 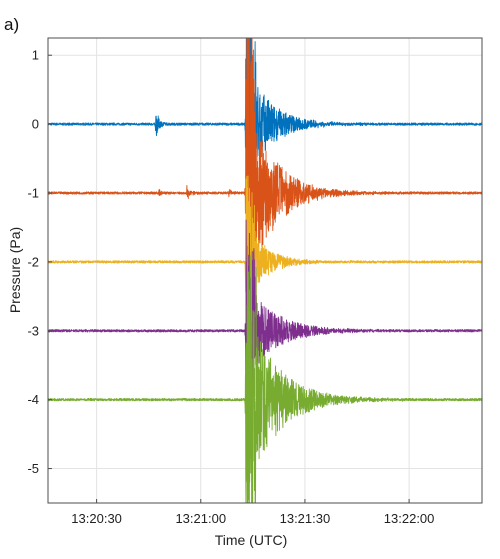 I want to click on x-axis: 13:20:30 13:21:00 13:21:30 13:22:00, so click(x=252, y=512).